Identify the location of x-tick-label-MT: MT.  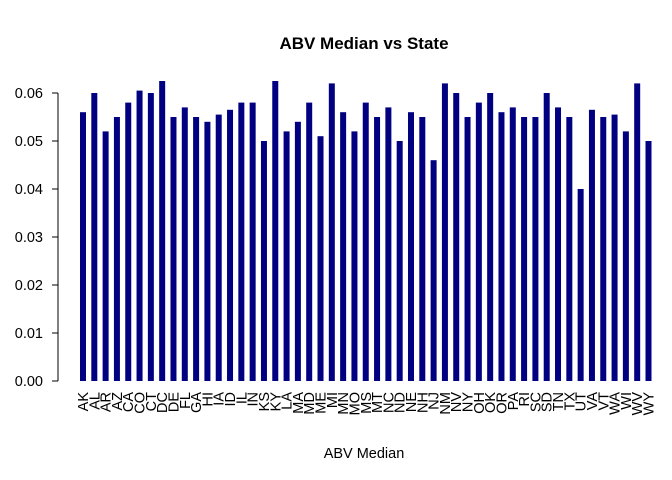
(378, 402).